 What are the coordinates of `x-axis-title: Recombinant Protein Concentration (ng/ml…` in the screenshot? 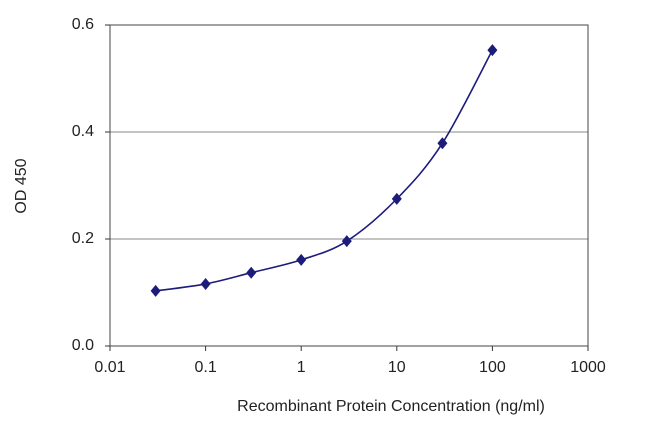 It's located at (391, 406).